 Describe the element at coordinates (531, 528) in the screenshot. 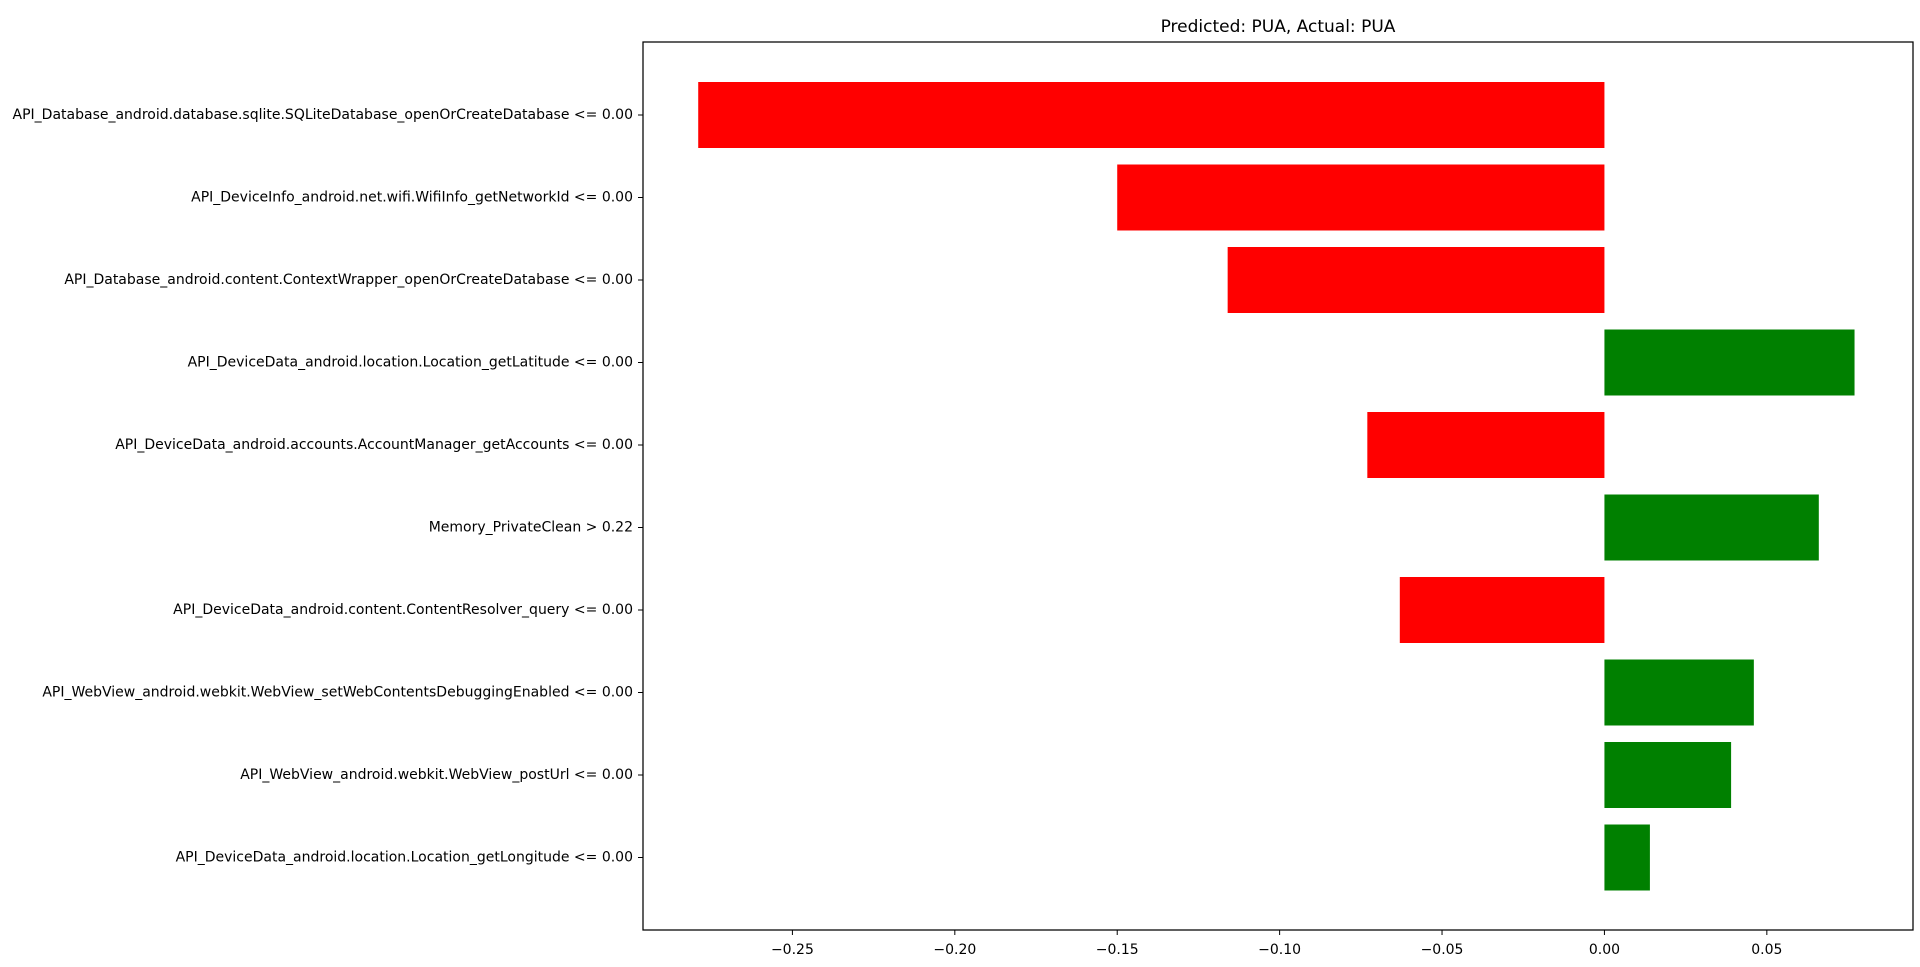

I see `y-tick-label: Memory_PrivateClean > 0.22` at that location.